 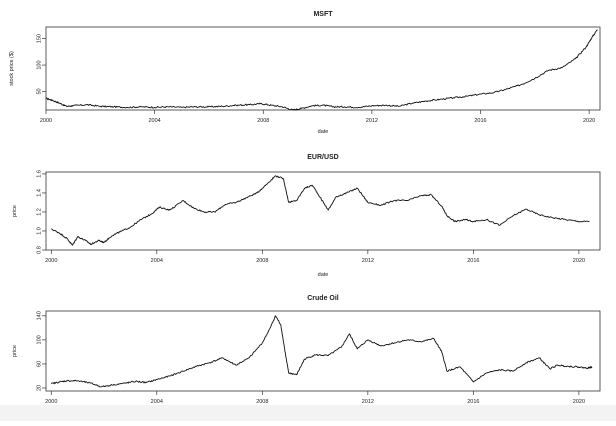 What do you see at coordinates (308, 413) in the screenshot?
I see `footer-strip` at bounding box center [308, 413].